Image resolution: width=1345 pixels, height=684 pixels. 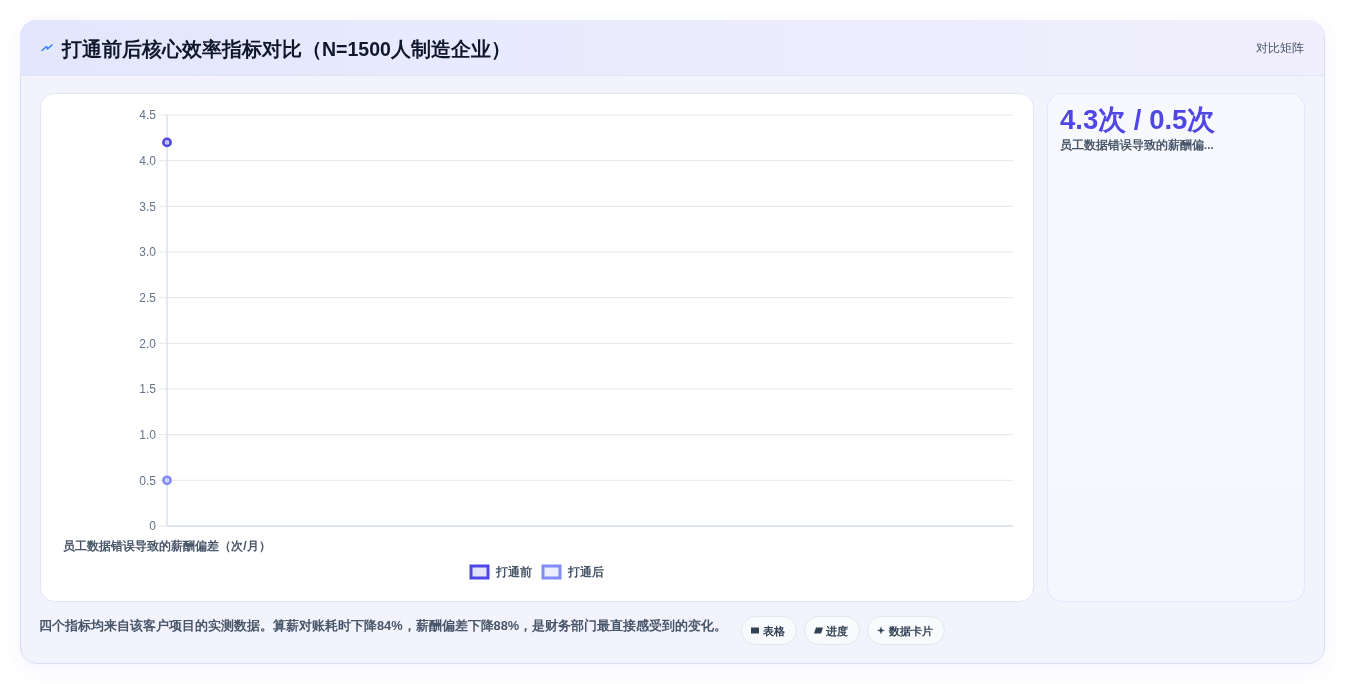 What do you see at coordinates (148, 160) in the screenshot?
I see `y-tick-label: 4.0` at bounding box center [148, 160].